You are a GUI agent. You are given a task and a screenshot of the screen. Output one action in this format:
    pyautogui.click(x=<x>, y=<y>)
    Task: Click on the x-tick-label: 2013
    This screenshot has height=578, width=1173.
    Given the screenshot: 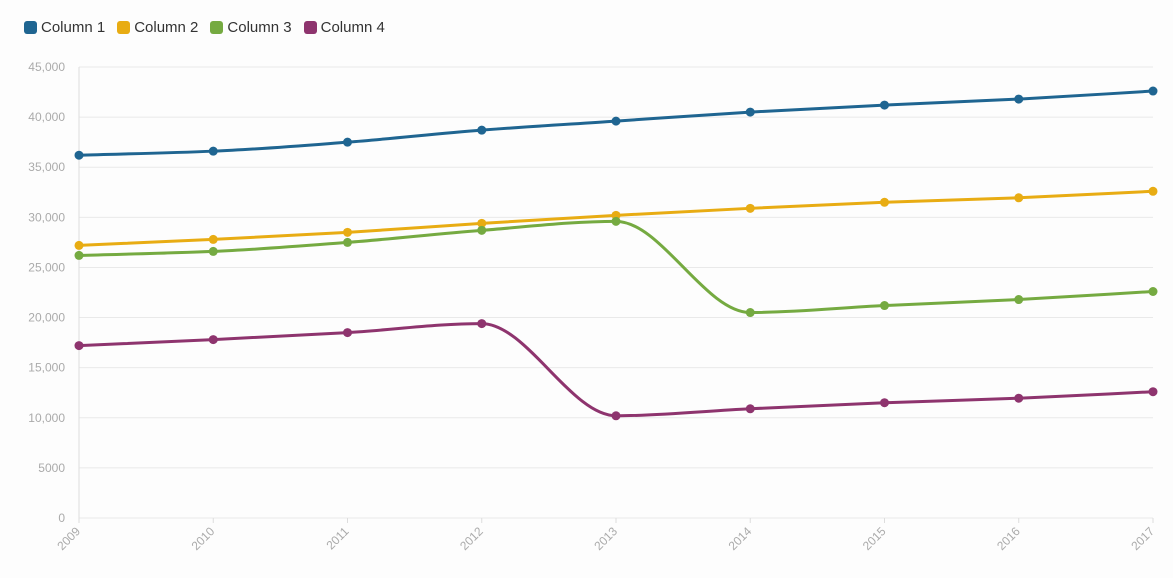 What is the action you would take?
    pyautogui.click(x=605, y=538)
    